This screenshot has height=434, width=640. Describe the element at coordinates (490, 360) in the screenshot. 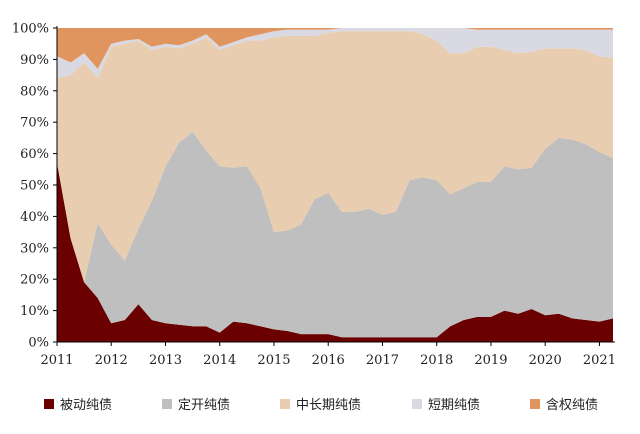

I see `x-tick-label: 2019` at that location.